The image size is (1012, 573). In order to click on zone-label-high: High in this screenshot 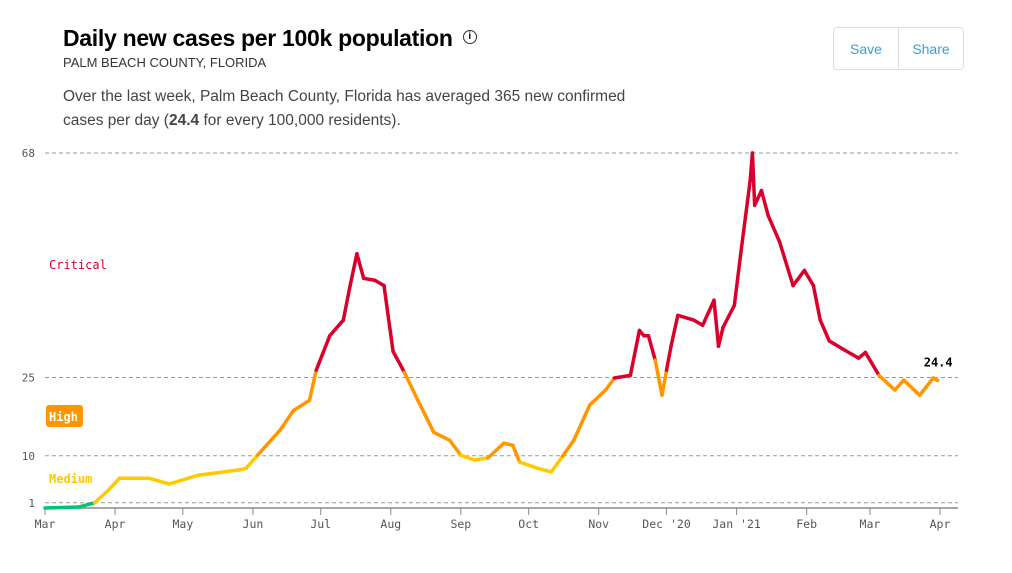, I will do `click(63, 417)`.